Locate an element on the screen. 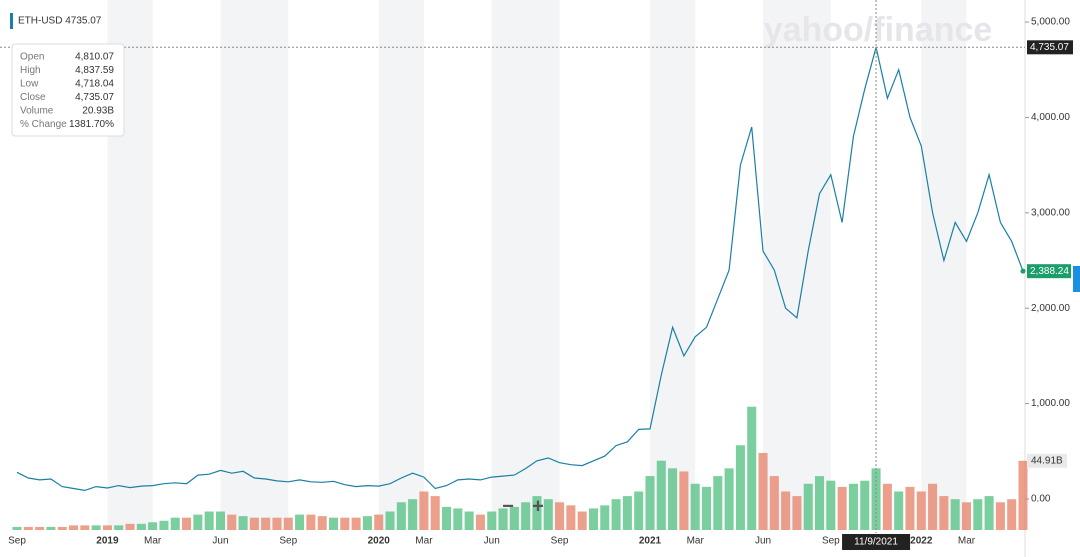 This screenshot has height=557, width=1080. tooltip-value: 4,718.04 is located at coordinates (94, 84).